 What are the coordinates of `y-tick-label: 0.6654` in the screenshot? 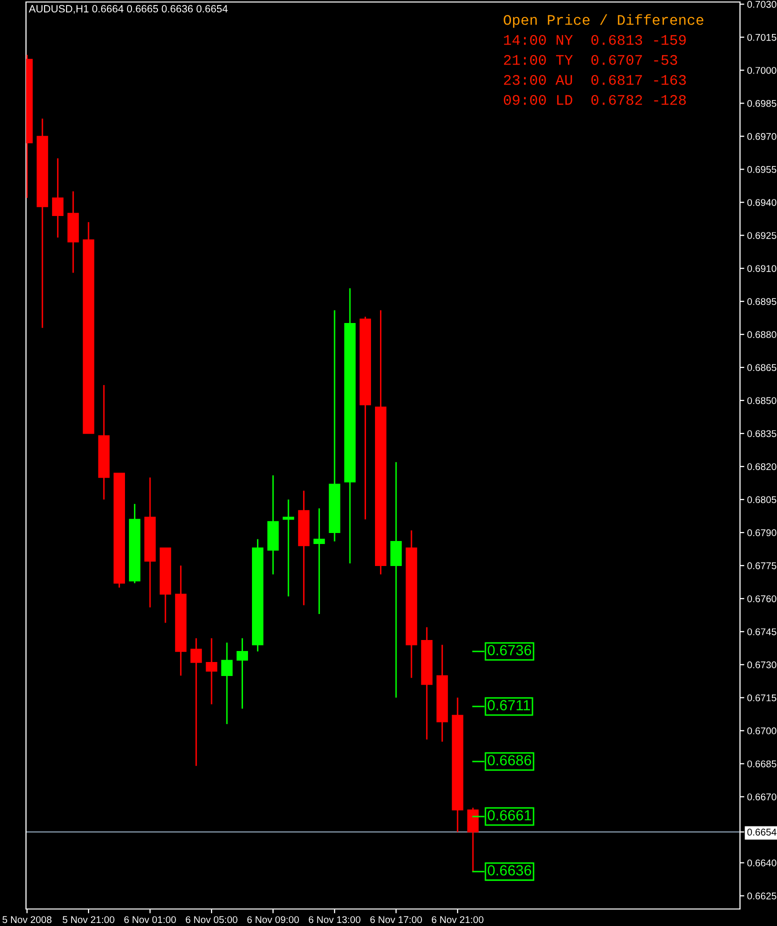 It's located at (761, 832).